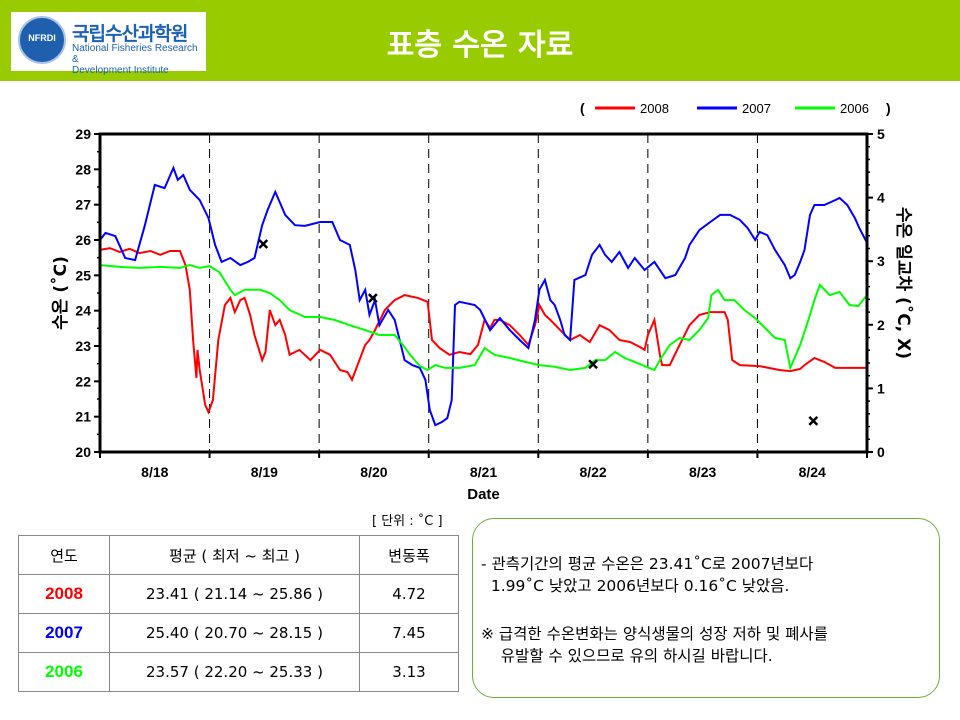  What do you see at coordinates (42, 40) in the screenshot?
I see `nfrdi-seal-icon: NFRDI` at bounding box center [42, 40].